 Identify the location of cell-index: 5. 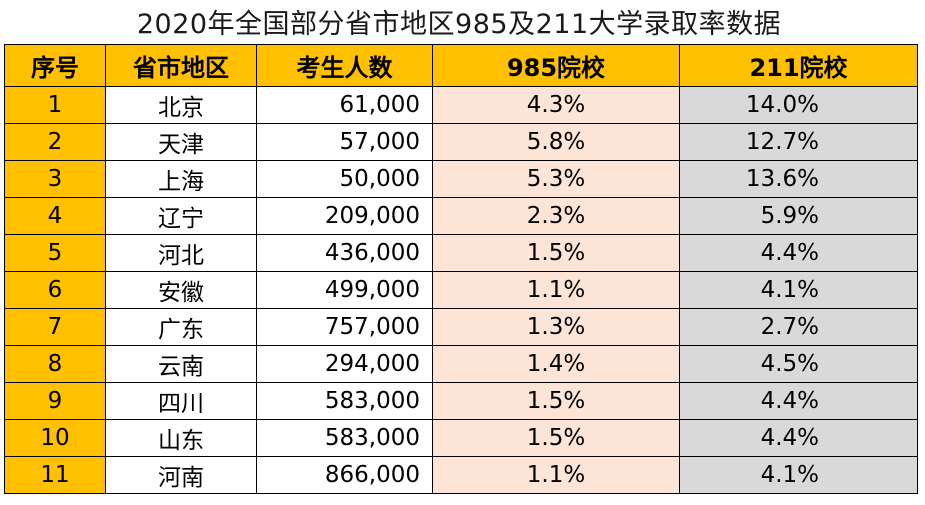
(55, 253).